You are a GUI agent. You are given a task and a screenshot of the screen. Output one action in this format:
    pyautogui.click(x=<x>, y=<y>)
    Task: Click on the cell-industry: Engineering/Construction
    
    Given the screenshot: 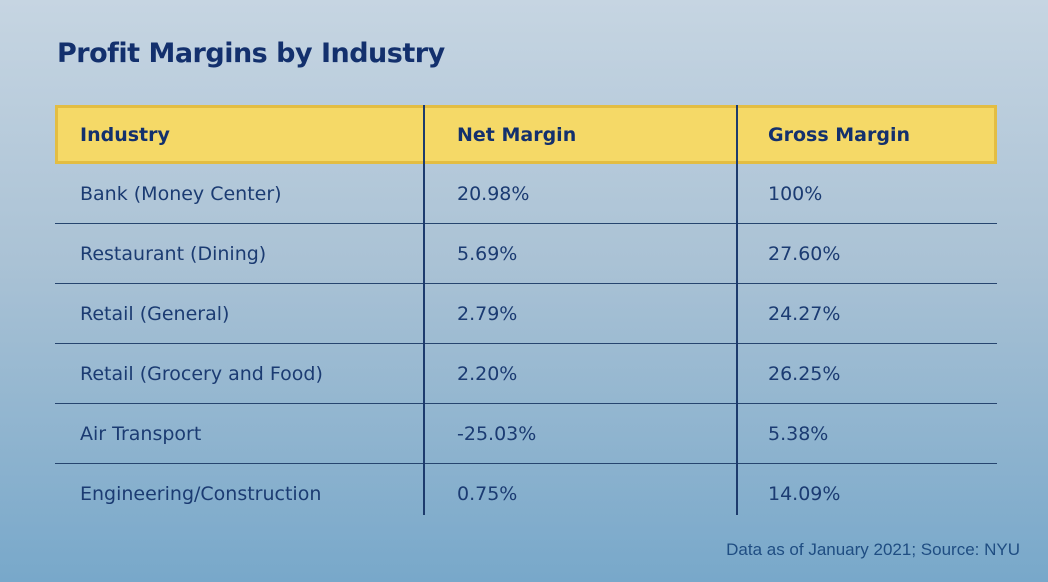 What is the action you would take?
    pyautogui.click(x=201, y=494)
    